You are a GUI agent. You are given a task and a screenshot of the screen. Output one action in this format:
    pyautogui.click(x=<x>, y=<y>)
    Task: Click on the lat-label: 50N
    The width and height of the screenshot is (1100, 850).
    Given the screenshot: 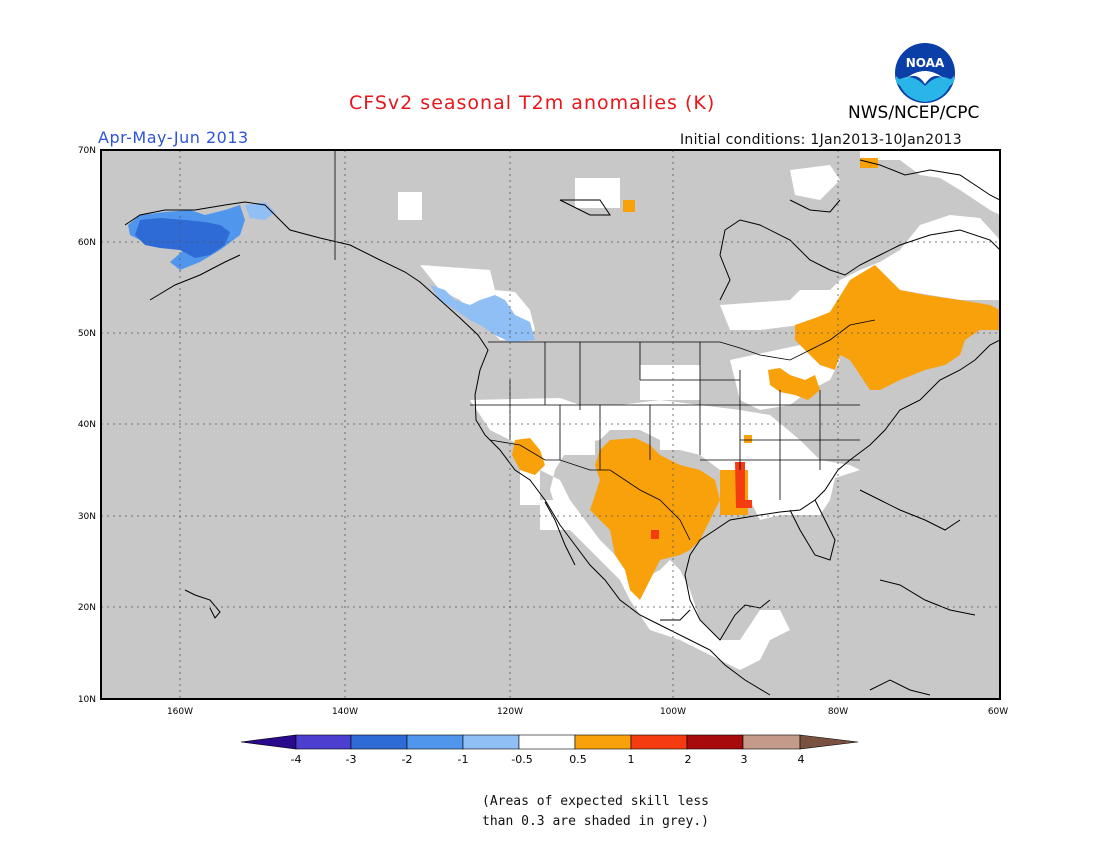 What is the action you would take?
    pyautogui.click(x=87, y=334)
    